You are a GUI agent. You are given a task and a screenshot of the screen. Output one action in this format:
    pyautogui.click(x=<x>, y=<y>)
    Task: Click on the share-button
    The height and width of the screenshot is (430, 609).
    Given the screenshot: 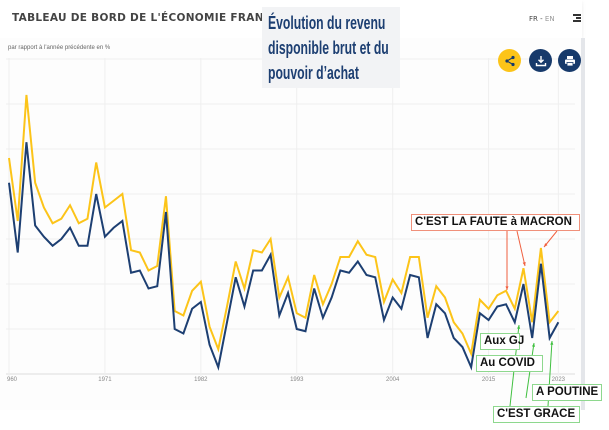 What is the action you would take?
    pyautogui.click(x=509, y=60)
    